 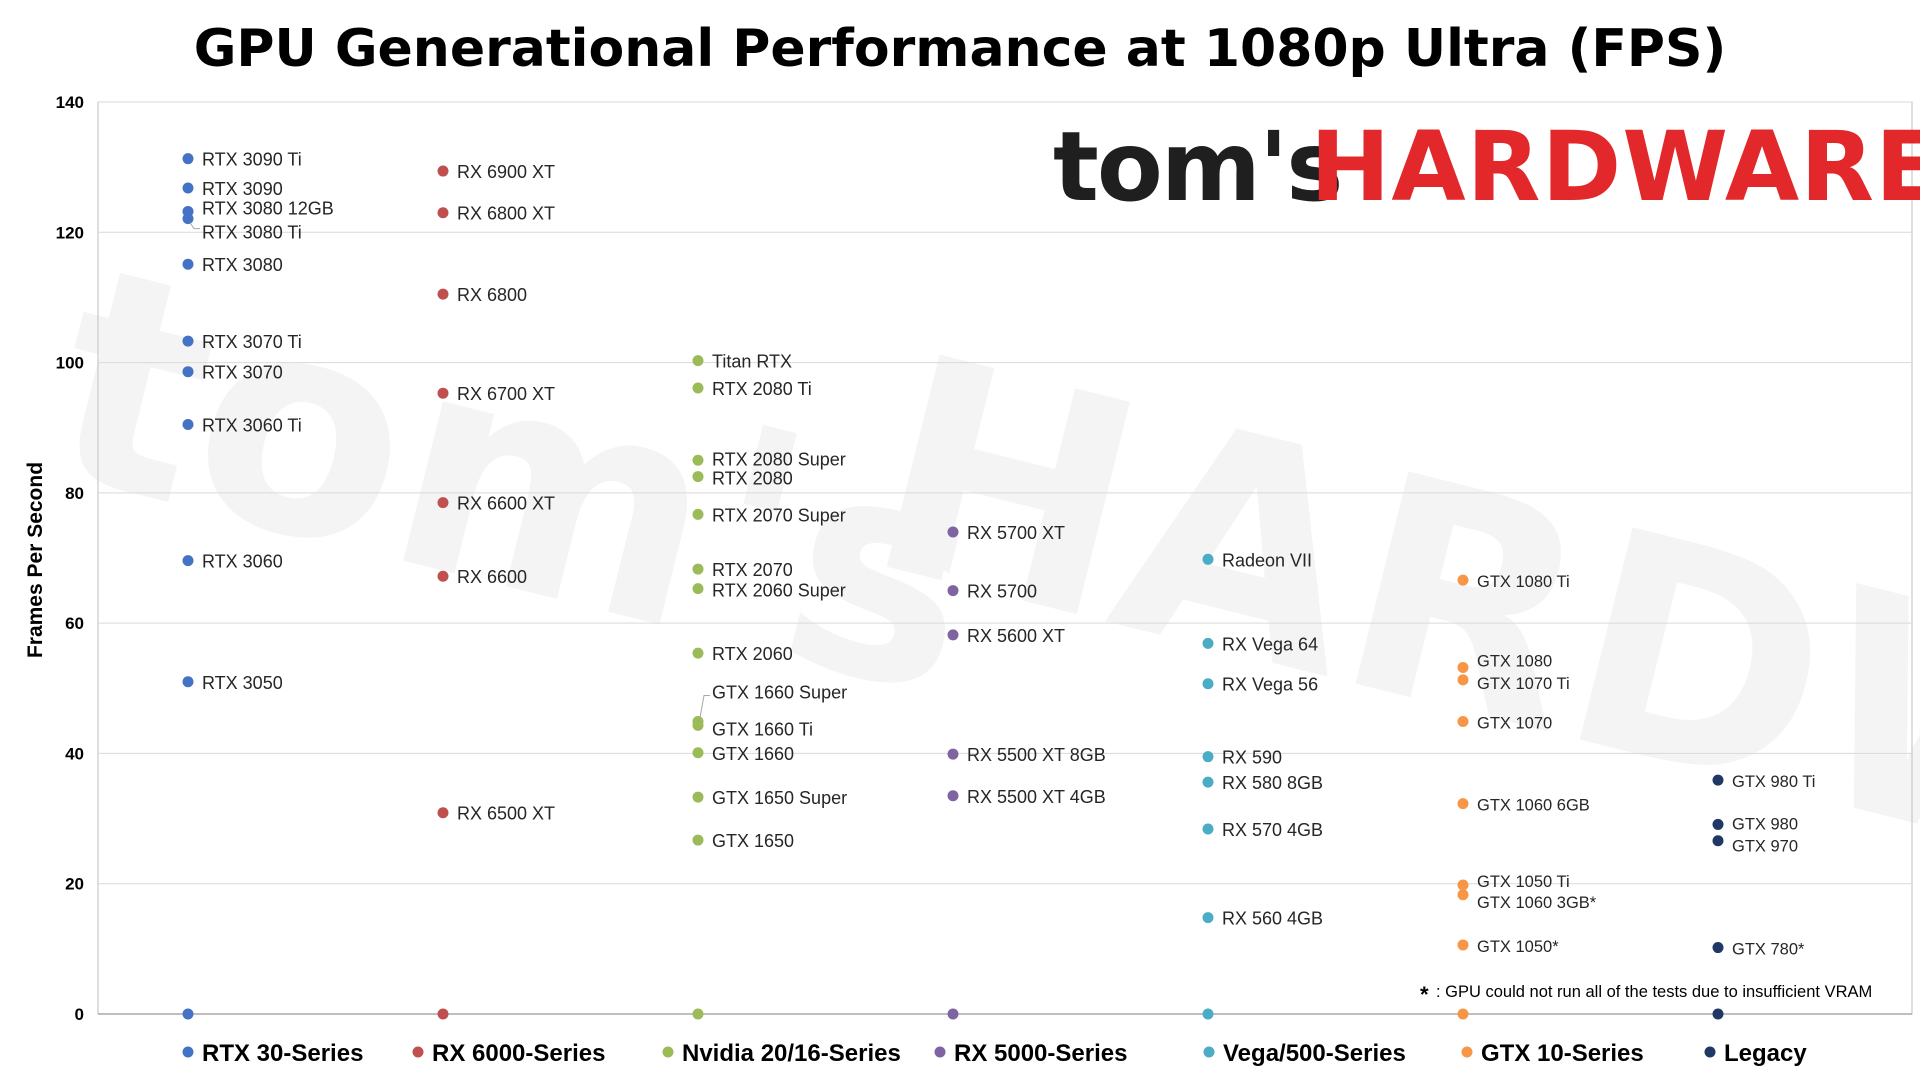 What do you see at coordinates (752, 570) in the screenshot?
I see `data-label: RTX 2070` at bounding box center [752, 570].